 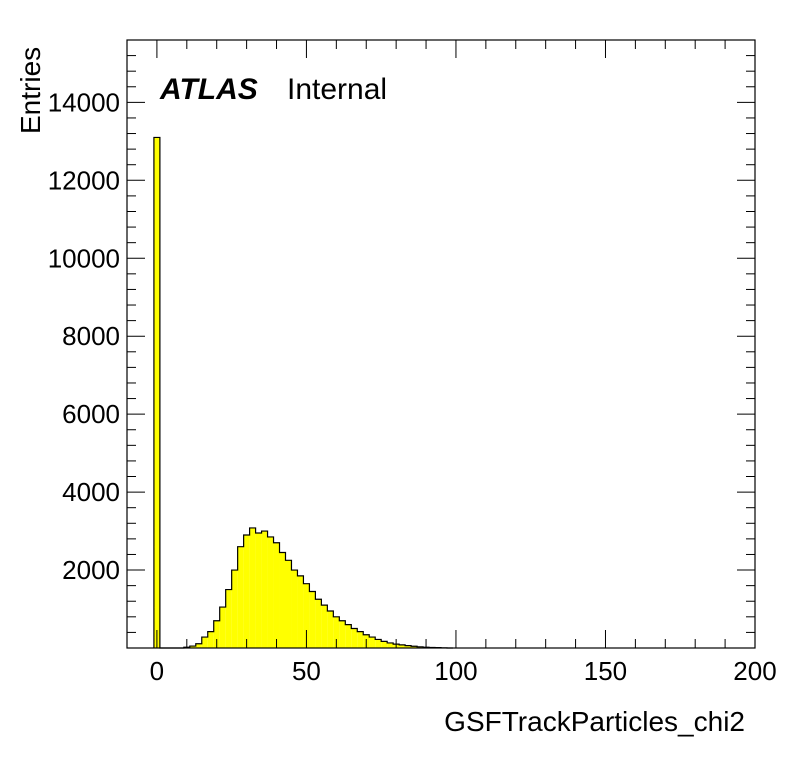 I want to click on atlas-label: ATLAS, so click(x=208, y=89).